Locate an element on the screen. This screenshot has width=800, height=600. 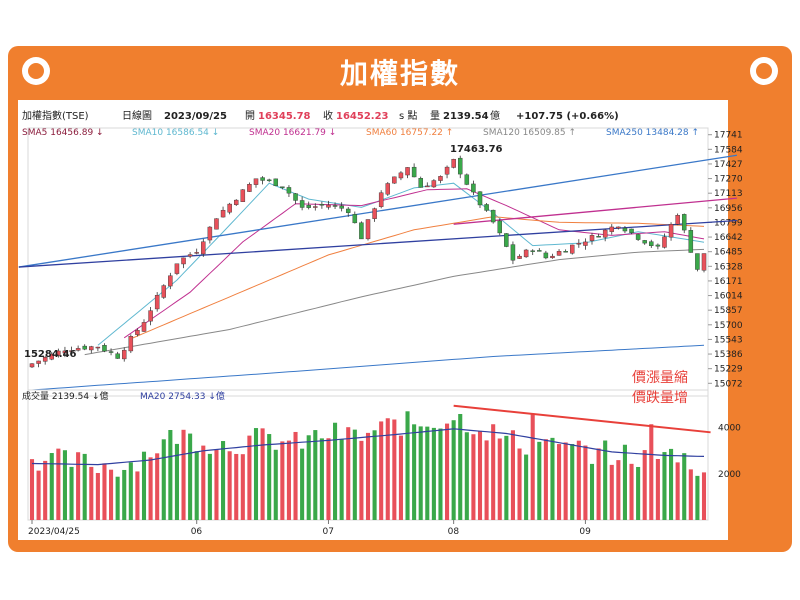
volume-label: 量 is located at coordinates (435, 116).